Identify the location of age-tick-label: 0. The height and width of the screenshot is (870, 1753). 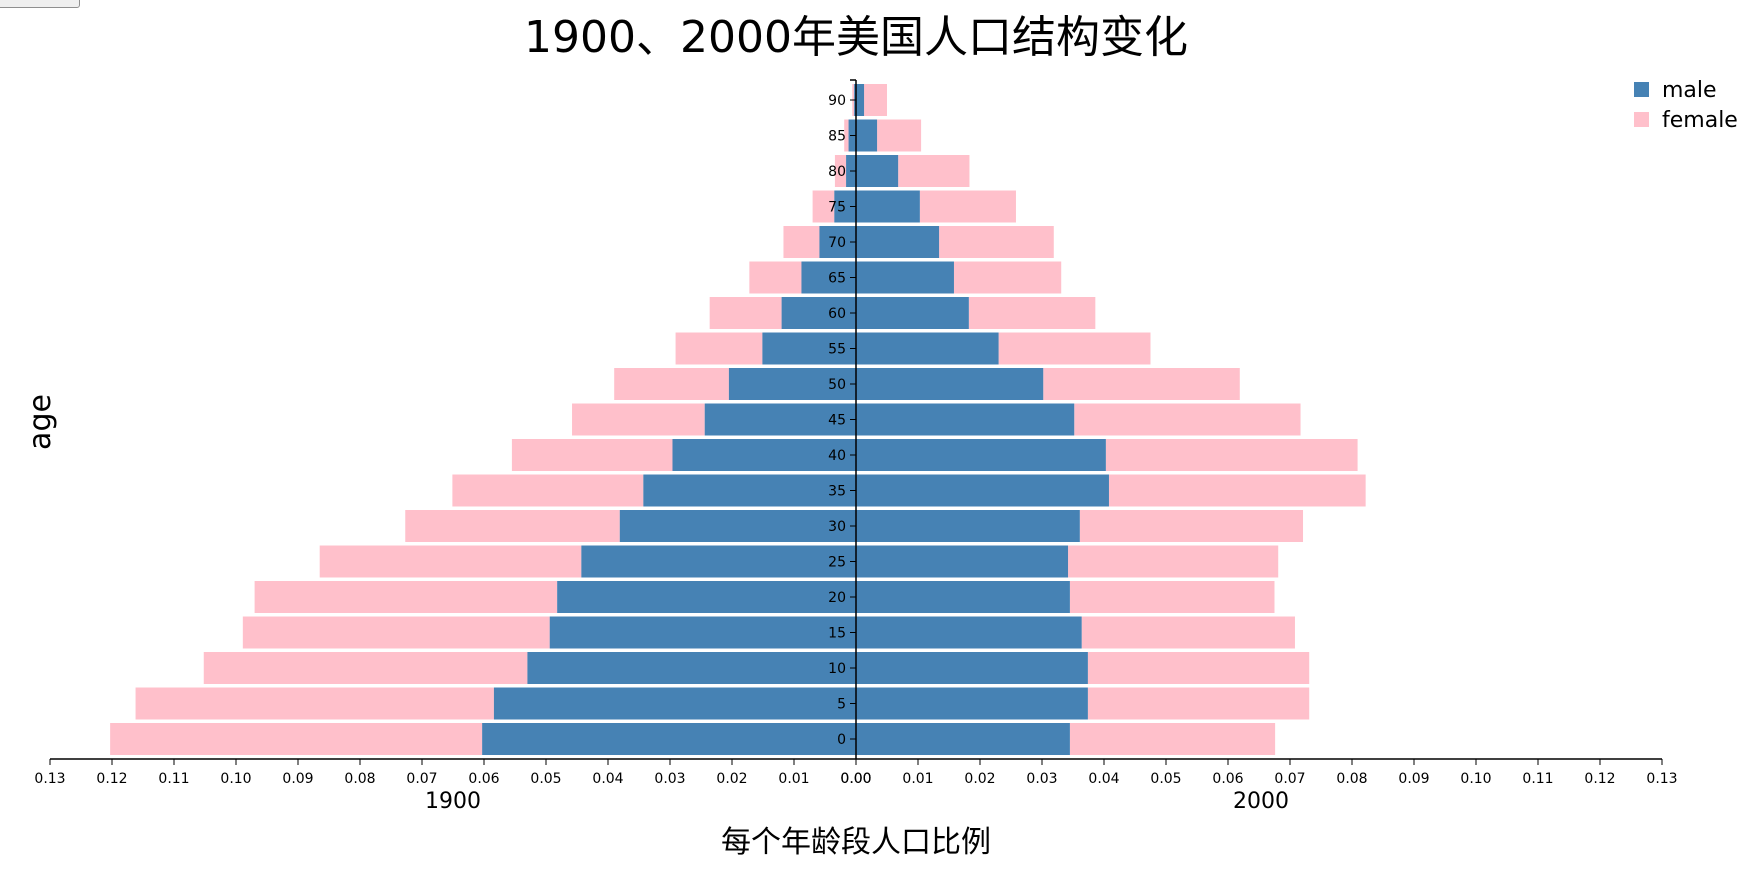
(841, 740).